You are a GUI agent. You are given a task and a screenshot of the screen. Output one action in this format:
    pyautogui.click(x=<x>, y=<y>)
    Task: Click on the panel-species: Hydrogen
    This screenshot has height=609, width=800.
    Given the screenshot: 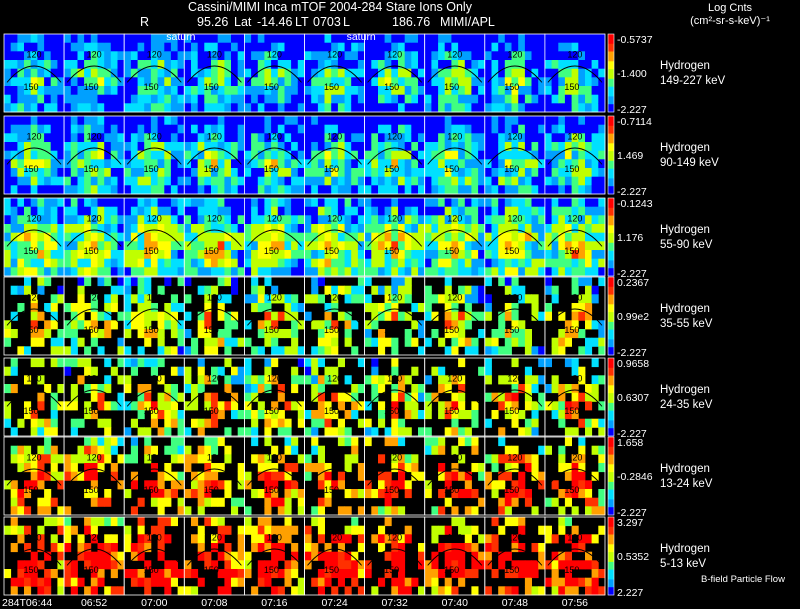 What is the action you would take?
    pyautogui.click(x=685, y=66)
    